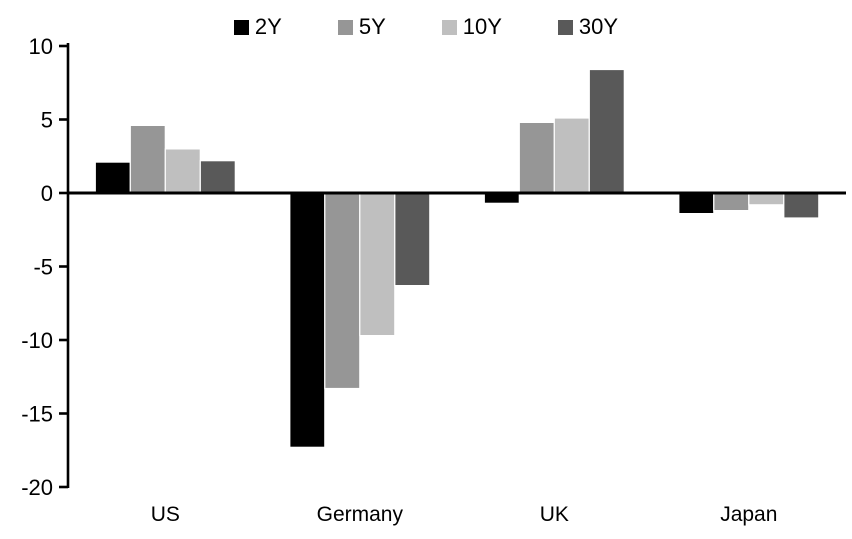 The image size is (852, 539). Describe the element at coordinates (342, 291) in the screenshot. I see `bar-5y-germany` at that location.